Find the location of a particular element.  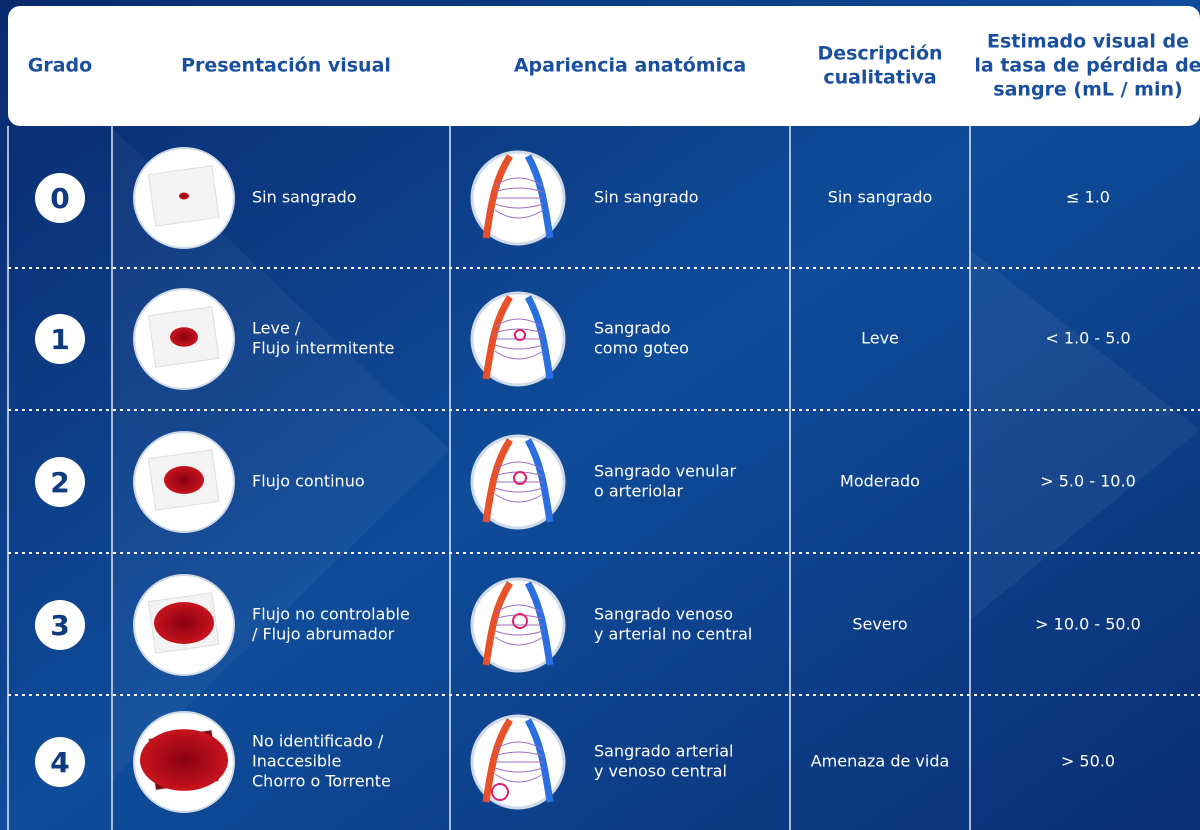

visual-text: Flujo continuo is located at coordinates (308, 481).